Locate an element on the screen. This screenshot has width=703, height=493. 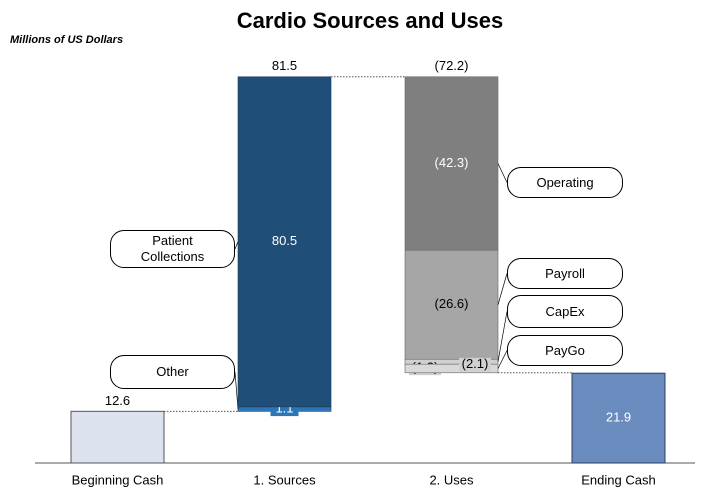
total-label: 81.5 is located at coordinates (284, 65).